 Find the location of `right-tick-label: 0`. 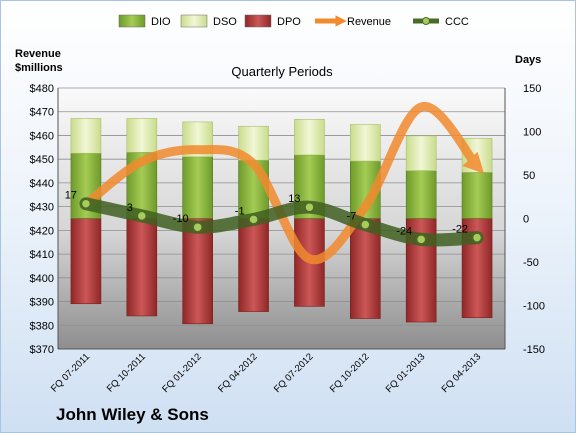

right-tick-label: 0 is located at coordinates (526, 220).